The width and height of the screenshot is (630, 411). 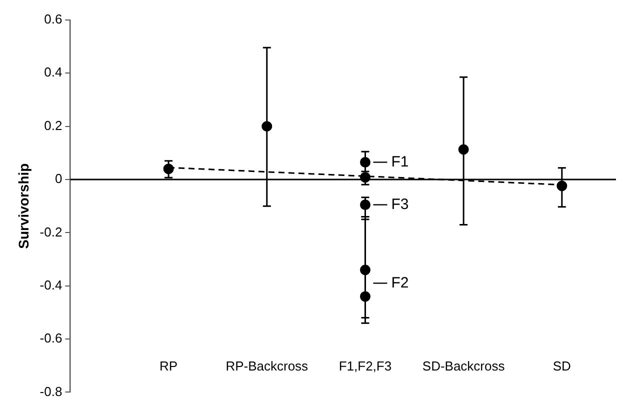 What do you see at coordinates (53, 19) in the screenshot?
I see `y-tick-label: 0.6` at bounding box center [53, 19].